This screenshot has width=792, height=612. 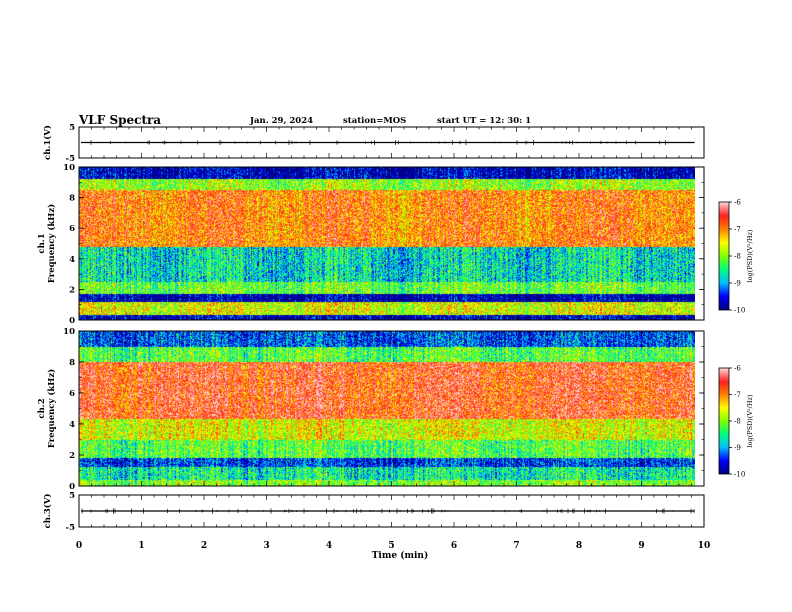 What do you see at coordinates (72, 487) in the screenshot?
I see `ch2-spectrogram-ytick-label: 0` at bounding box center [72, 487].